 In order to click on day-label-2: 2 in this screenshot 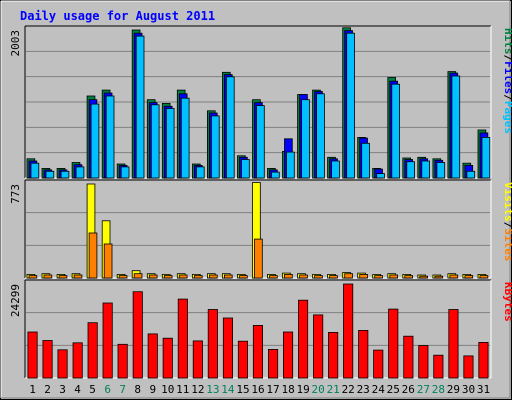, I will do `click(47, 389)`.